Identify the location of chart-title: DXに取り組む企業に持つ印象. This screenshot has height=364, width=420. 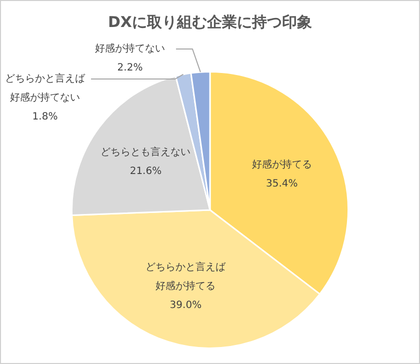
(210, 22).